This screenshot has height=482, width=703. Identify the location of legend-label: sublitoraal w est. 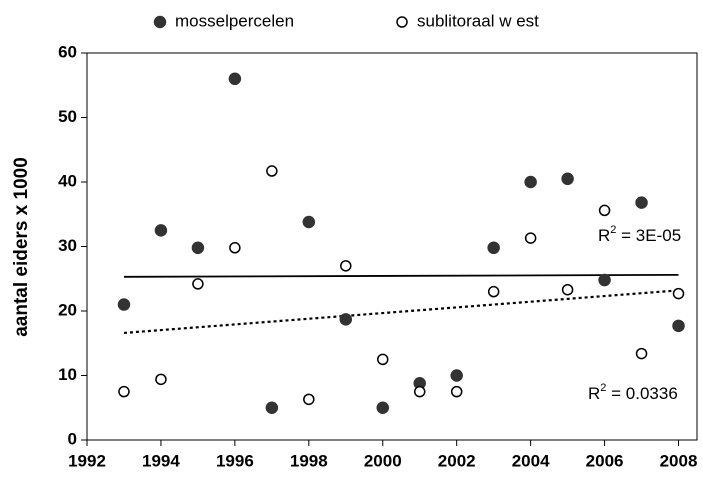
(478, 20).